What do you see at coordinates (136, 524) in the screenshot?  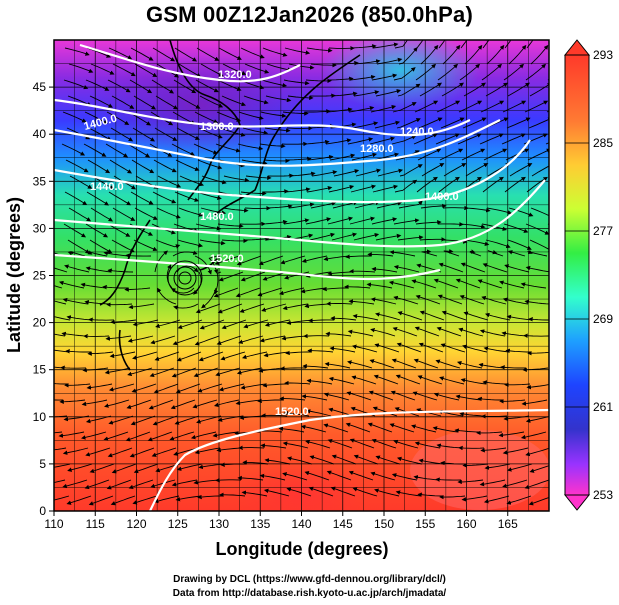 I see `x-tick-label: 120` at bounding box center [136, 524].